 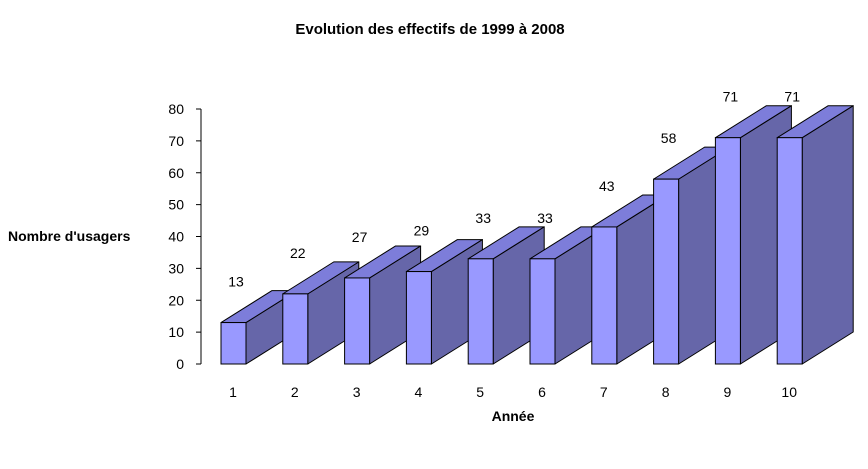 What do you see at coordinates (607, 186) in the screenshot?
I see `data-label: 43` at bounding box center [607, 186].